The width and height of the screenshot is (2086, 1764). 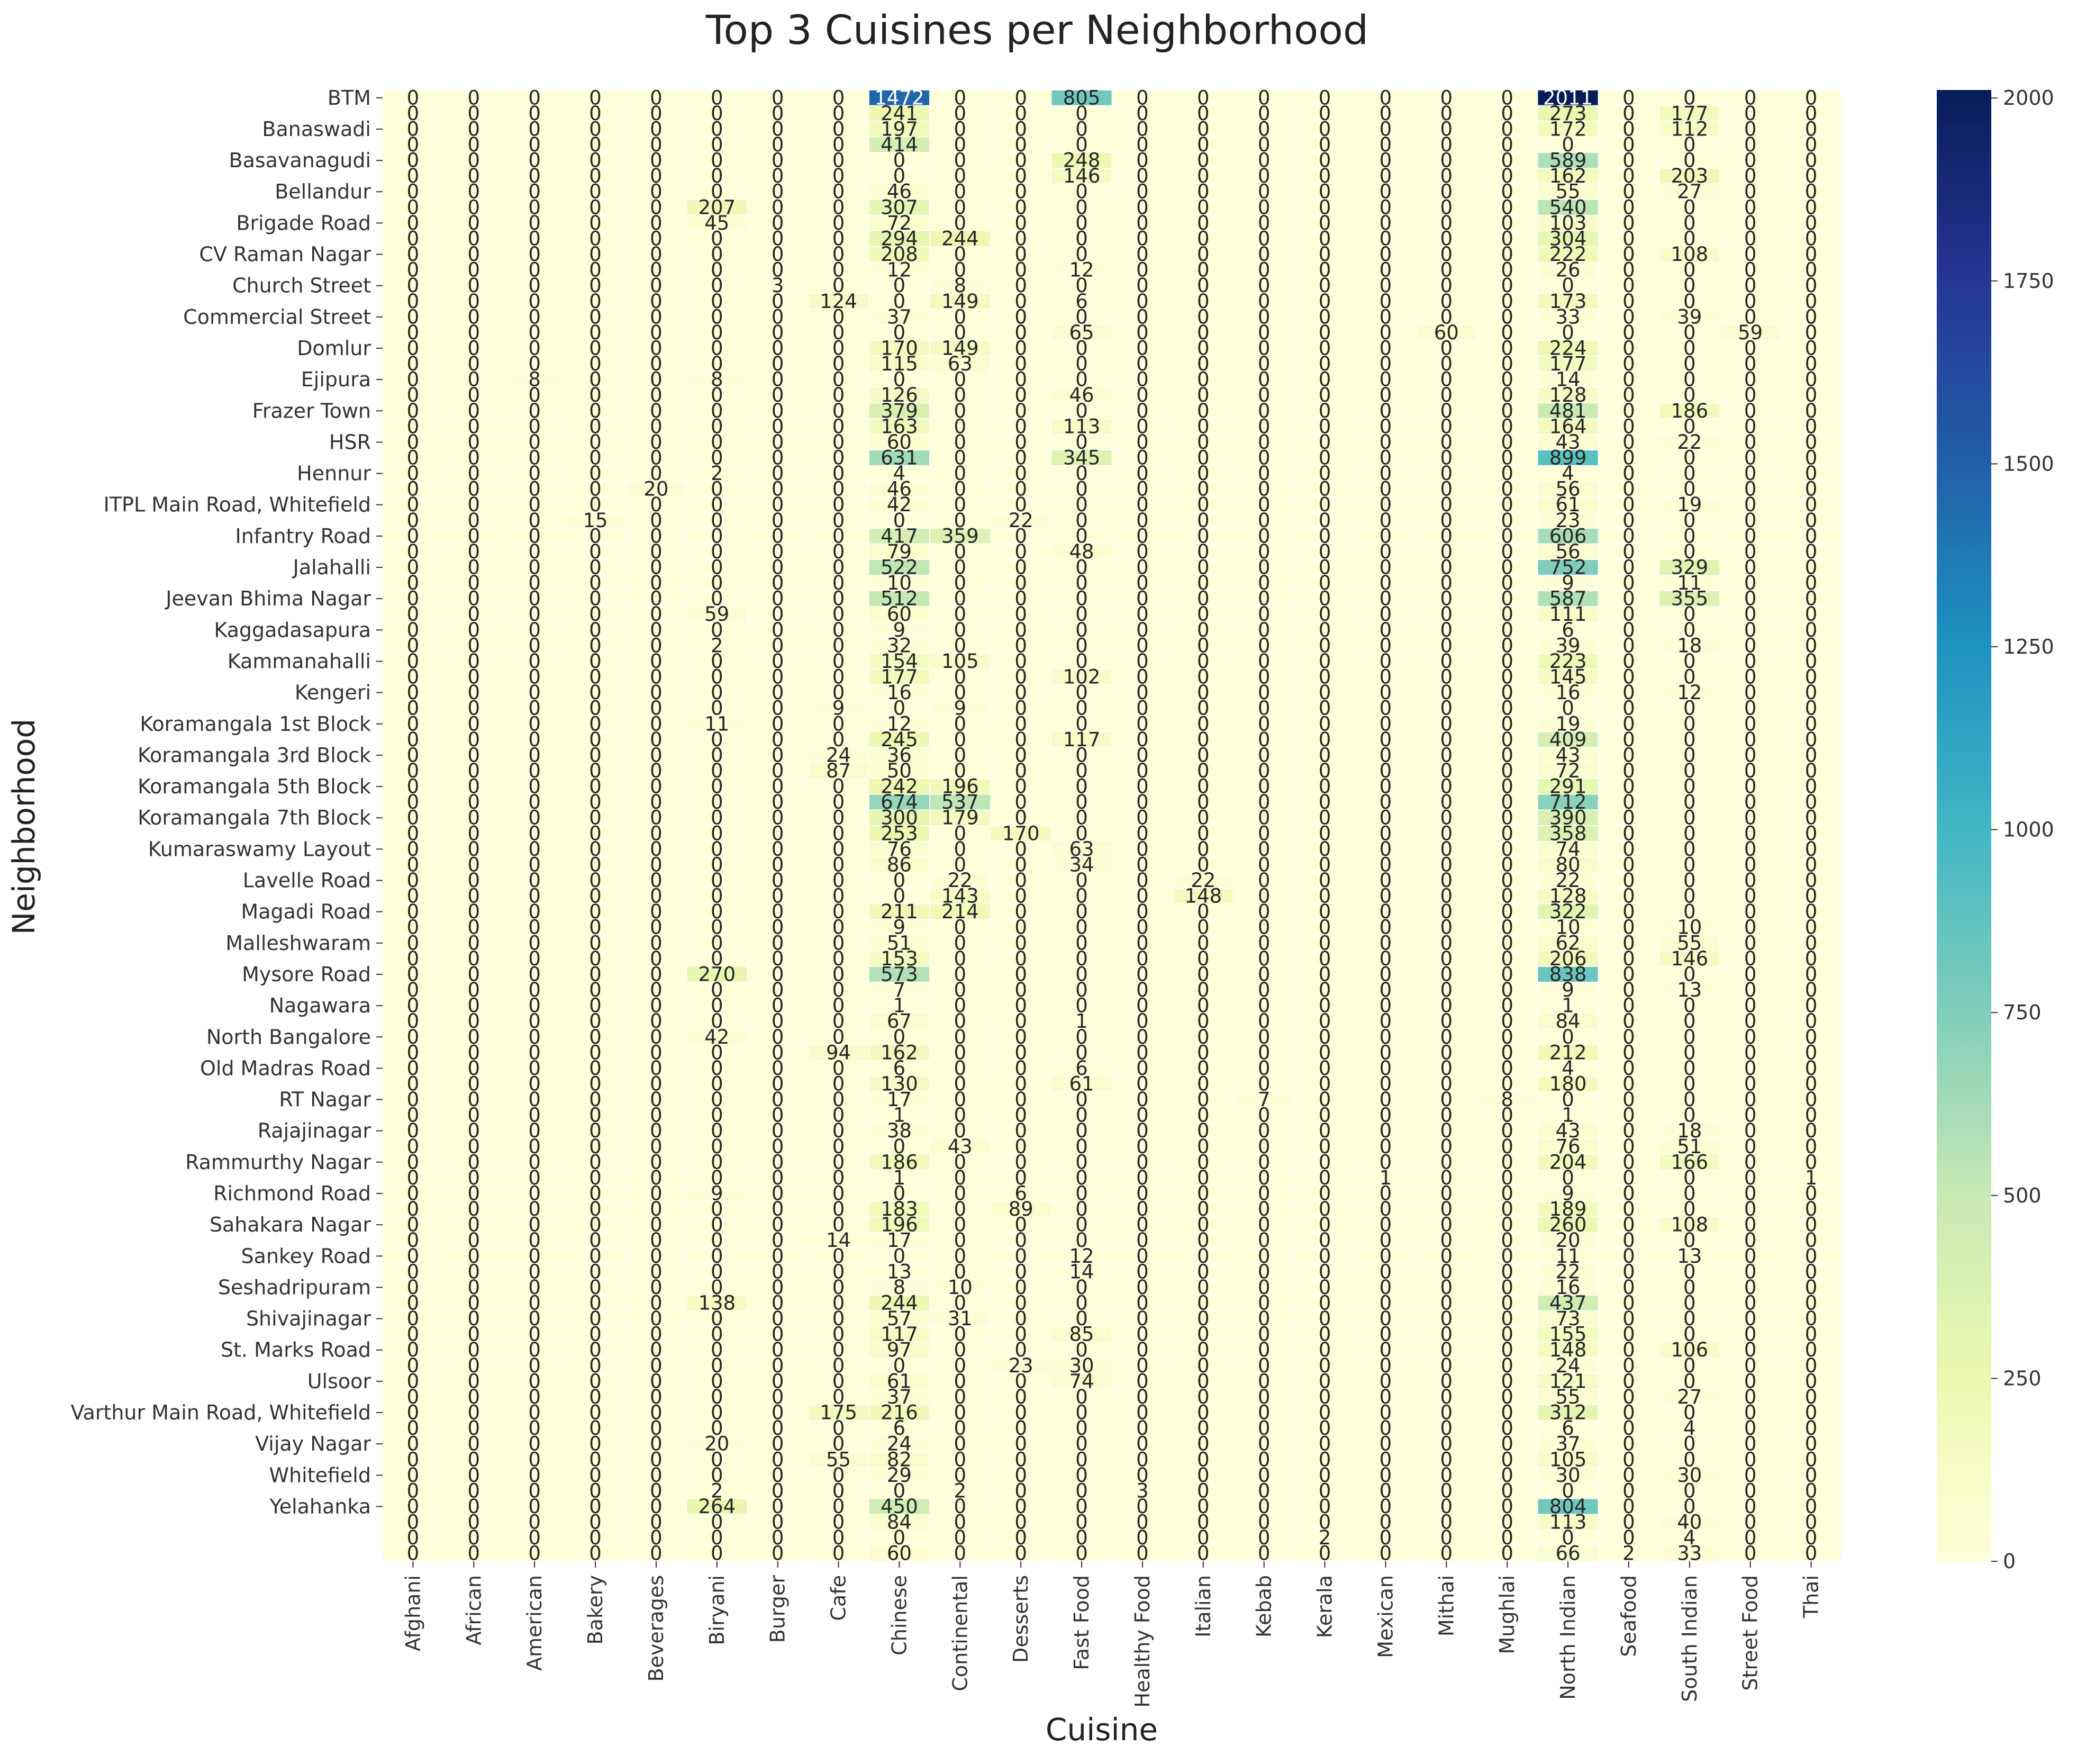 I want to click on y-tick-label: HSR, so click(x=350, y=442).